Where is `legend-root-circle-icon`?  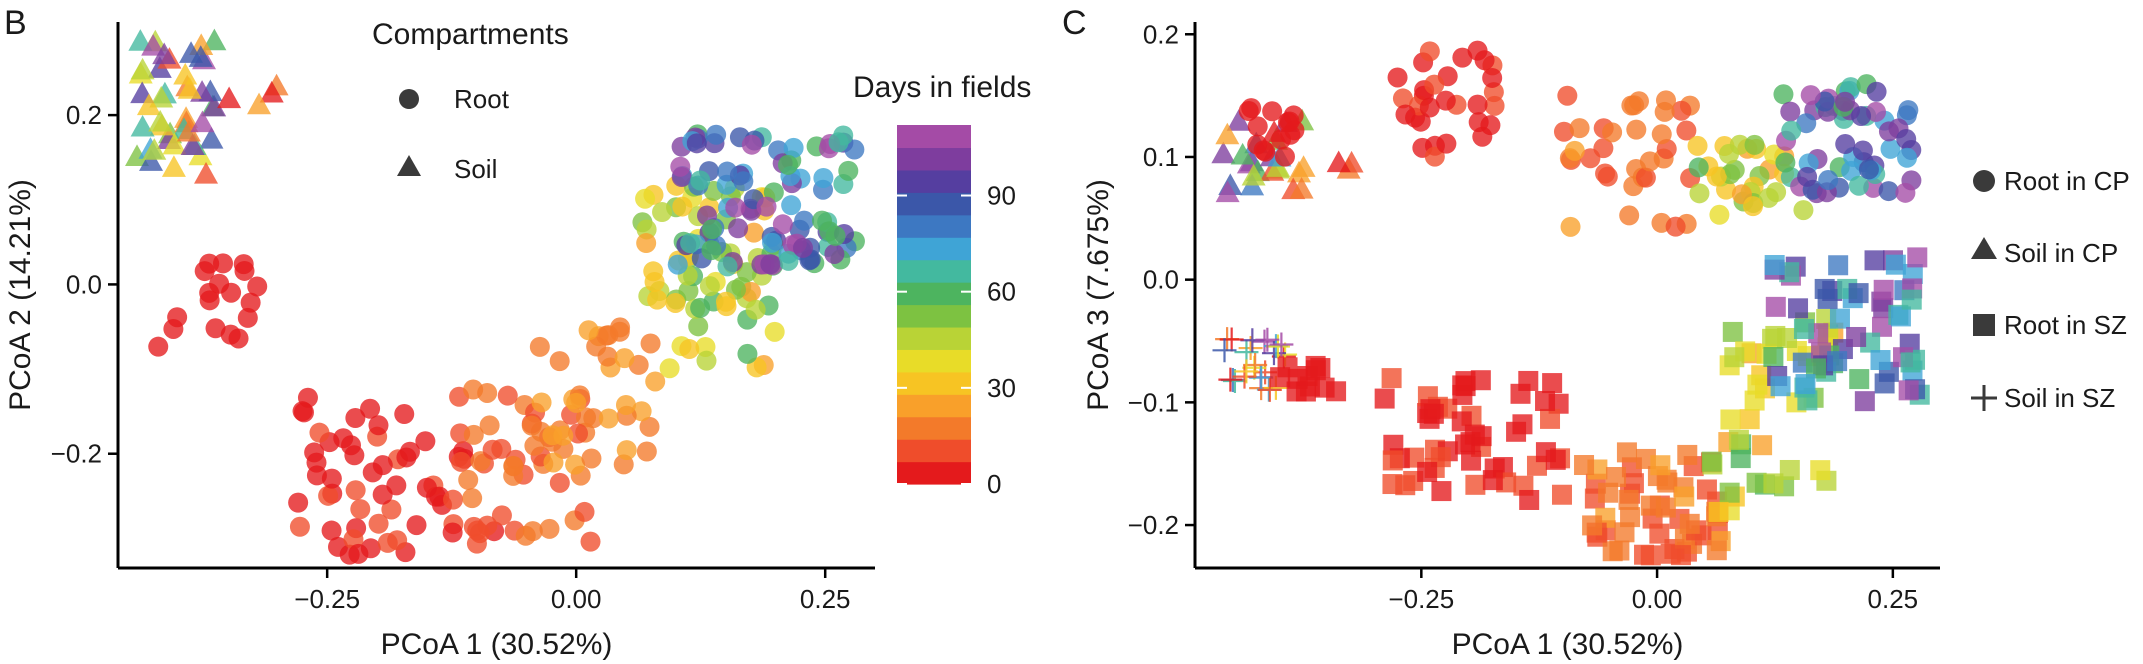
legend-root-circle-icon is located at coordinates (409, 99).